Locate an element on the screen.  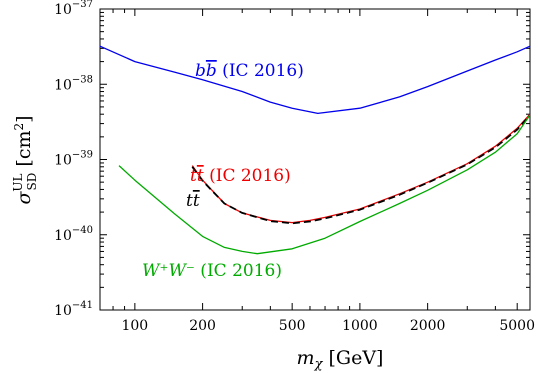
y-tick-label: 10−38 is located at coordinates (73, 83).